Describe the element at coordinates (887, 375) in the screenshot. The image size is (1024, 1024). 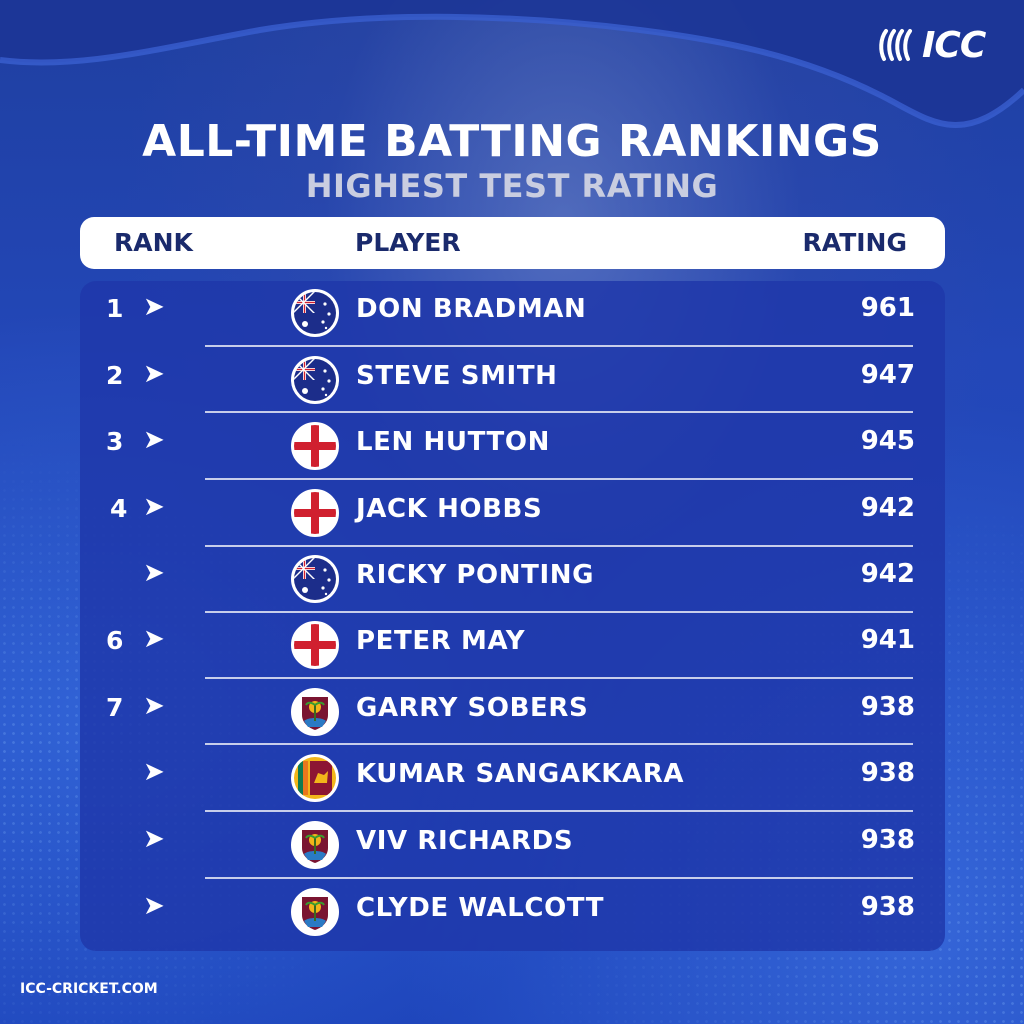
I see `player-rating: 947` at that location.